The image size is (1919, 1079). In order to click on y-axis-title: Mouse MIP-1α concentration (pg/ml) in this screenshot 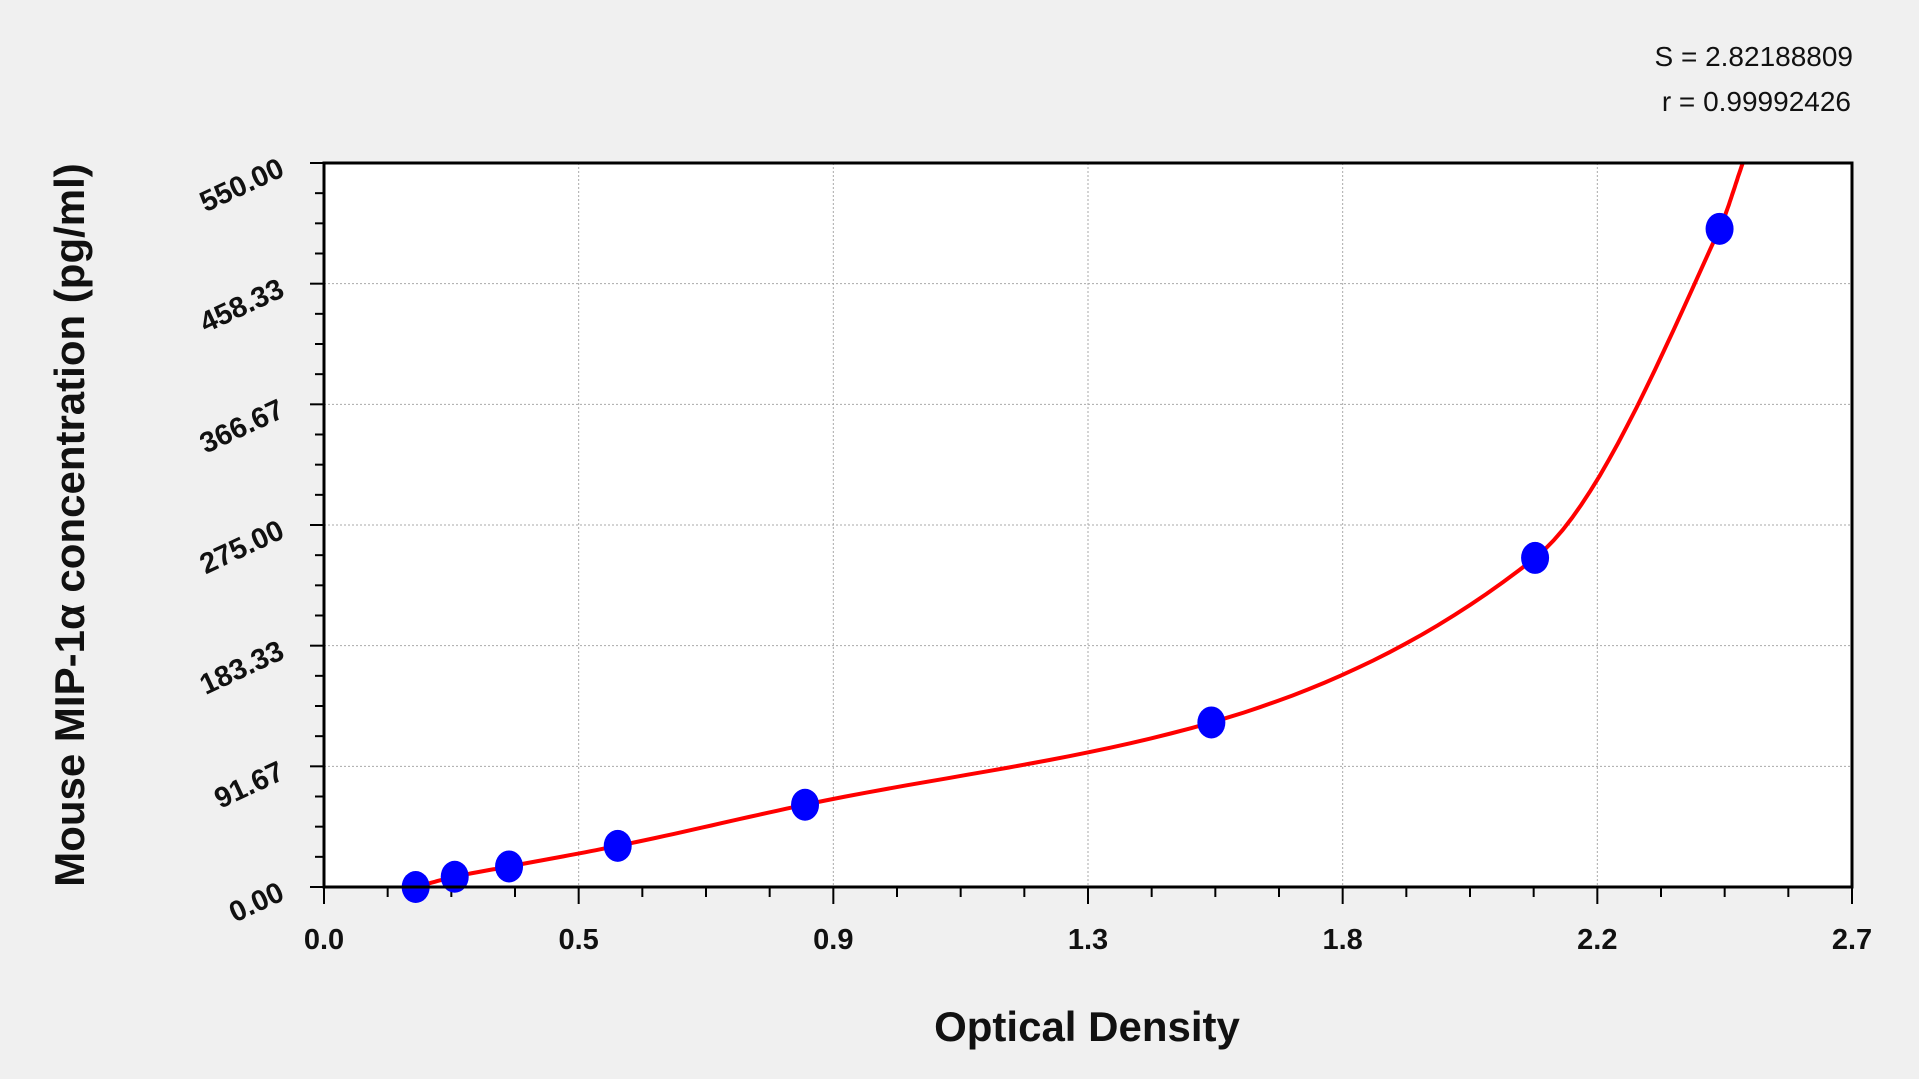, I will do `click(69, 525)`.